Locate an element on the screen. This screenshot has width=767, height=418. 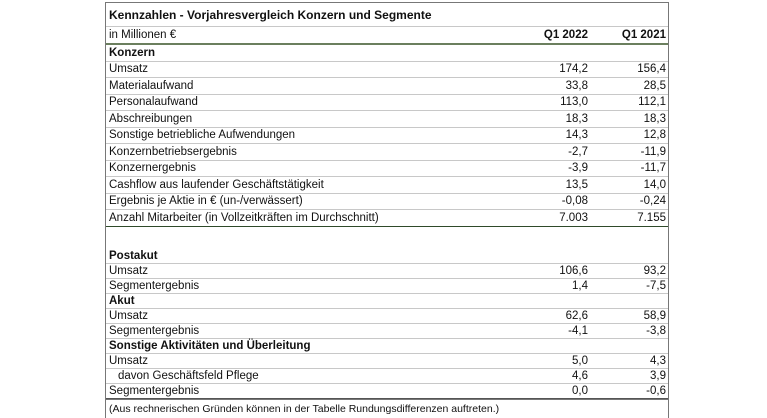
value-q1-2021: -7,5 is located at coordinates (656, 285).